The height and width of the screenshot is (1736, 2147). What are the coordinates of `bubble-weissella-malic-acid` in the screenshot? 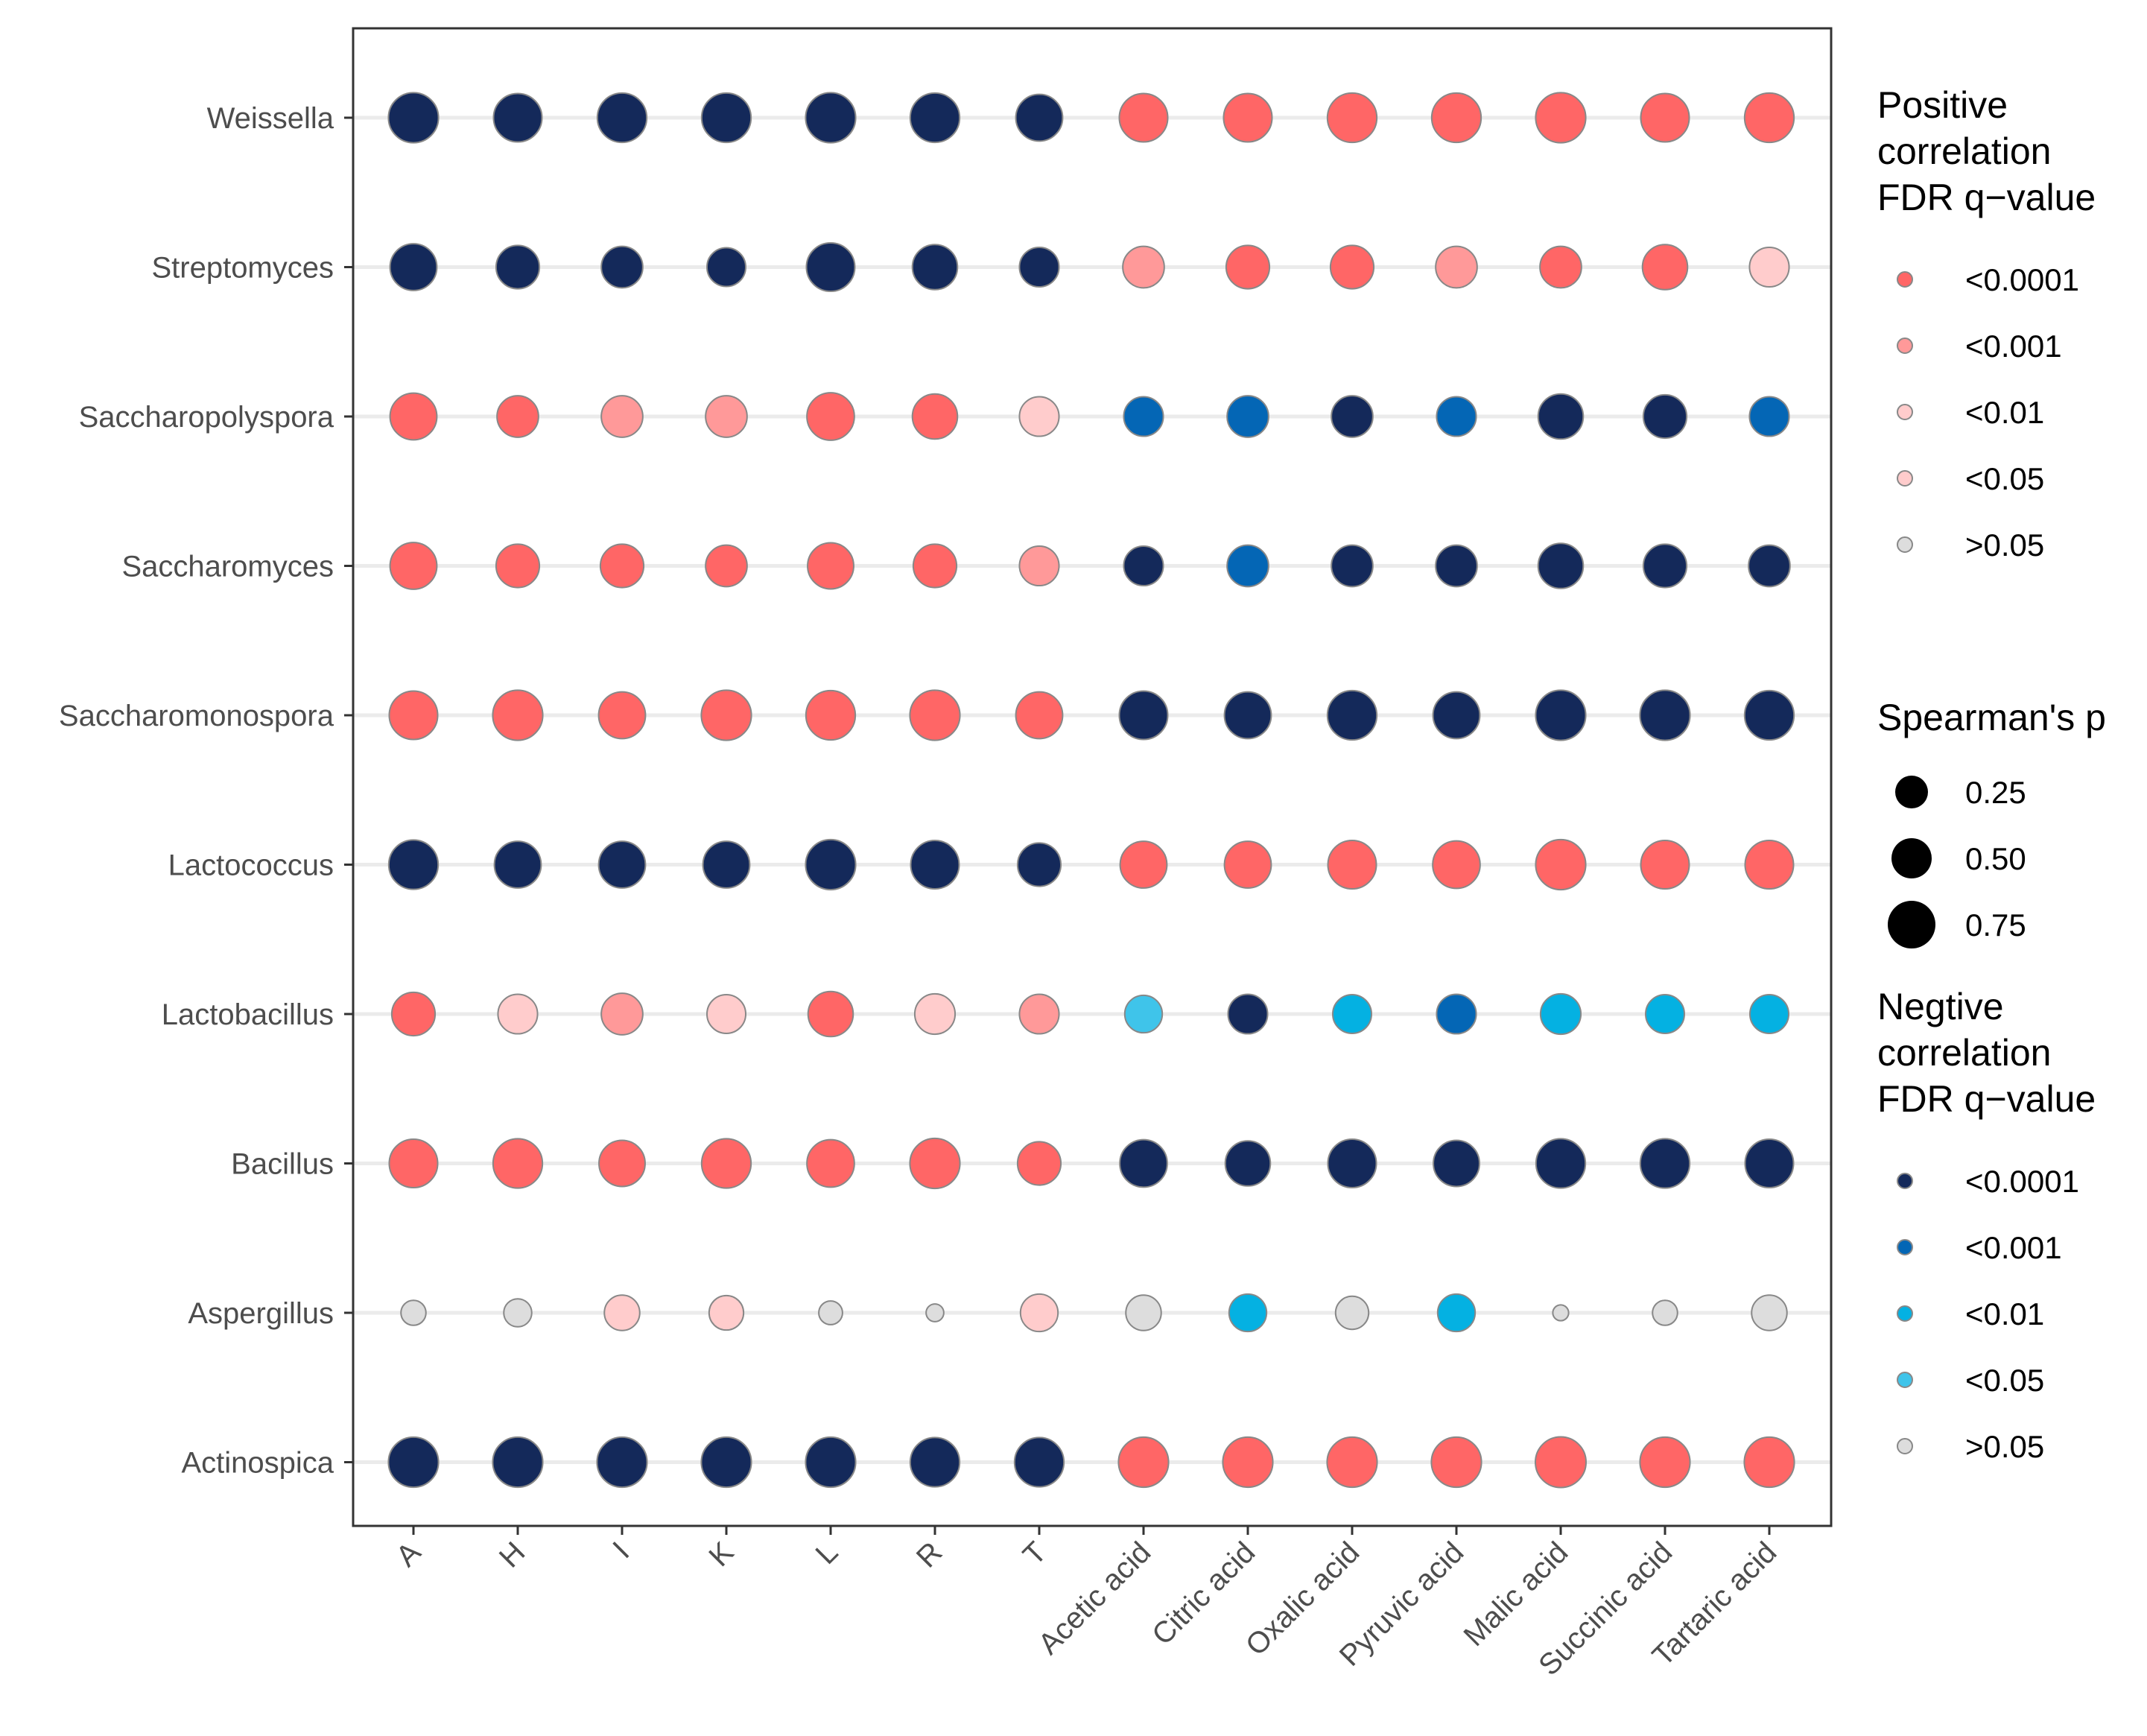 It's located at (1561, 118).